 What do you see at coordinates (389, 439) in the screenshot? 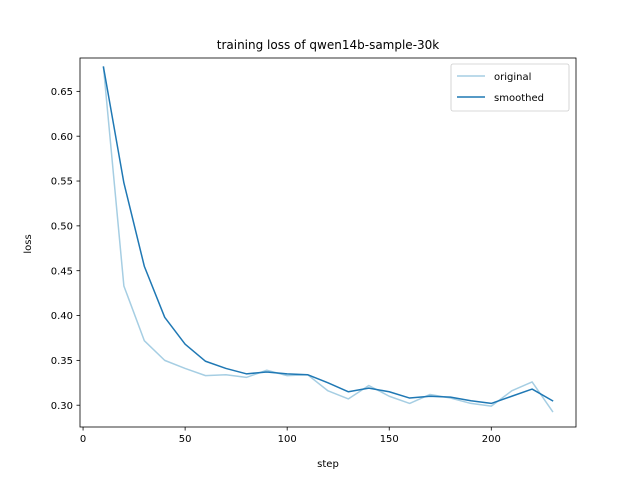
I see `x-tick-label: 150` at bounding box center [389, 439].